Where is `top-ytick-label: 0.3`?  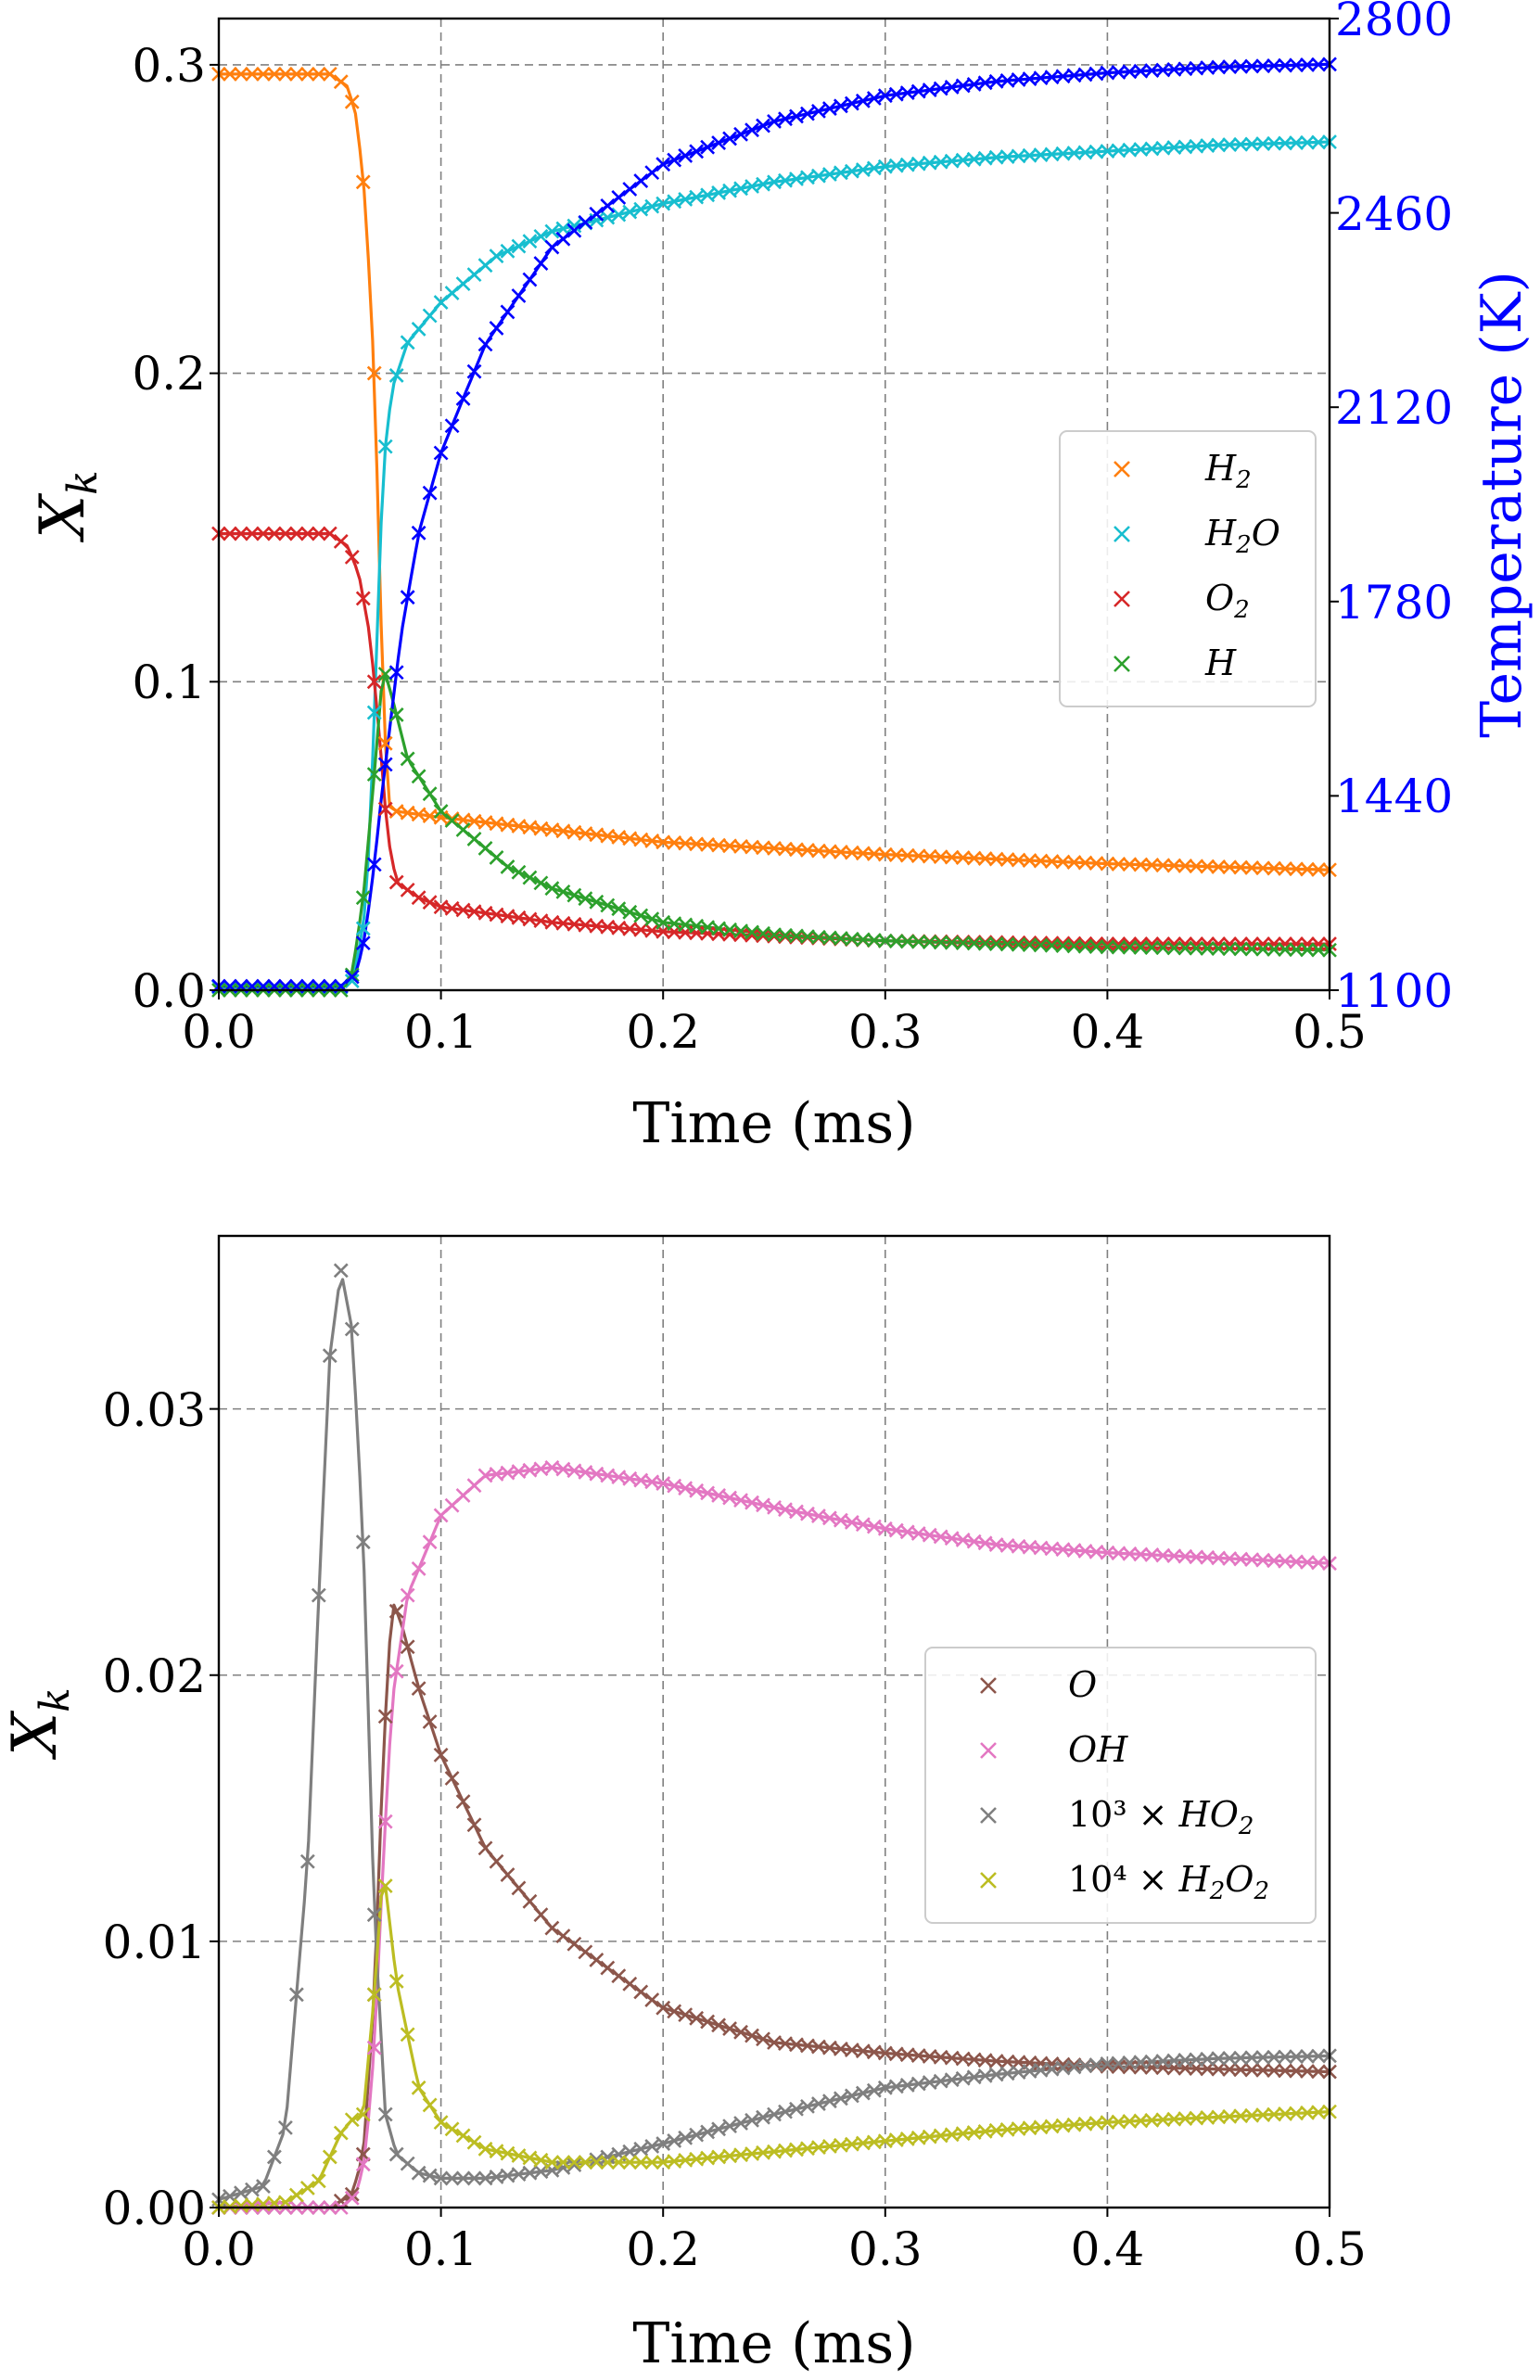
top-ytick-label: 0.3 is located at coordinates (169, 66).